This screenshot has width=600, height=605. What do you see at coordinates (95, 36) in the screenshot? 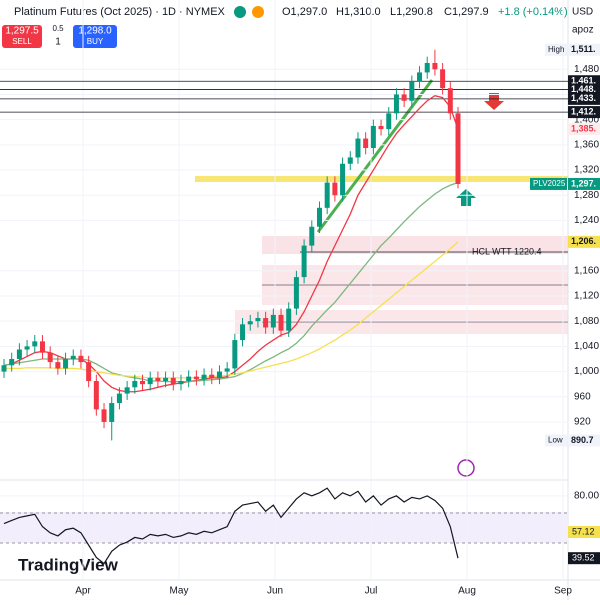
I see `buy-button` at bounding box center [95, 36].